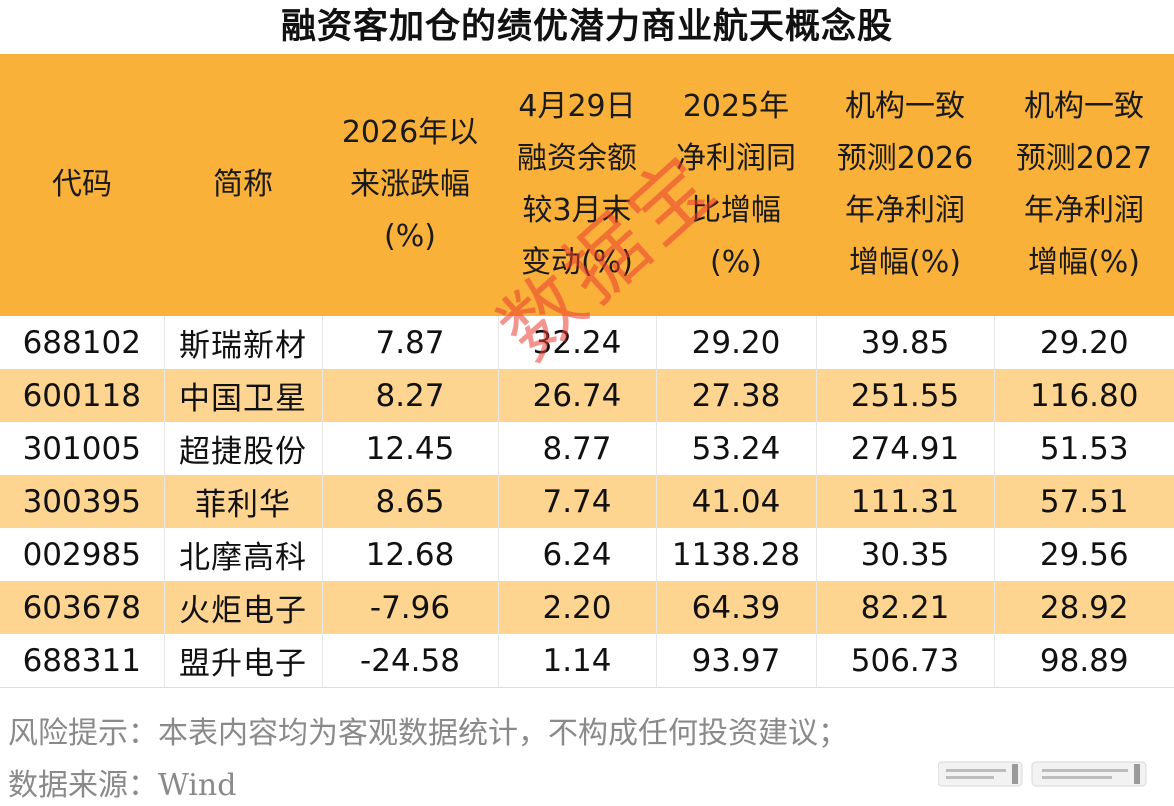  Describe the element at coordinates (576, 501) in the screenshot. I see `cell-margin-change: 7.74` at that location.